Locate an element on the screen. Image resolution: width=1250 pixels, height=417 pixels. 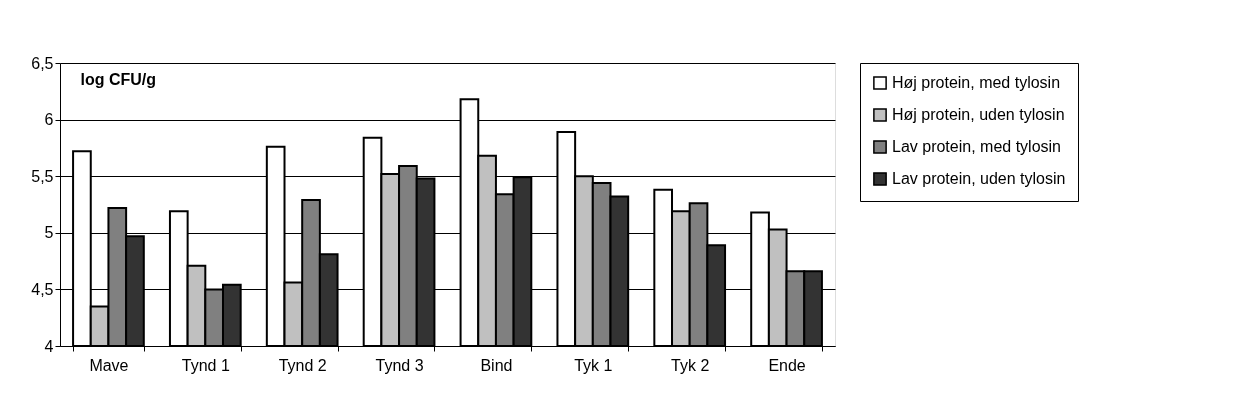
x-tick-label: Ende is located at coordinates (787, 365).